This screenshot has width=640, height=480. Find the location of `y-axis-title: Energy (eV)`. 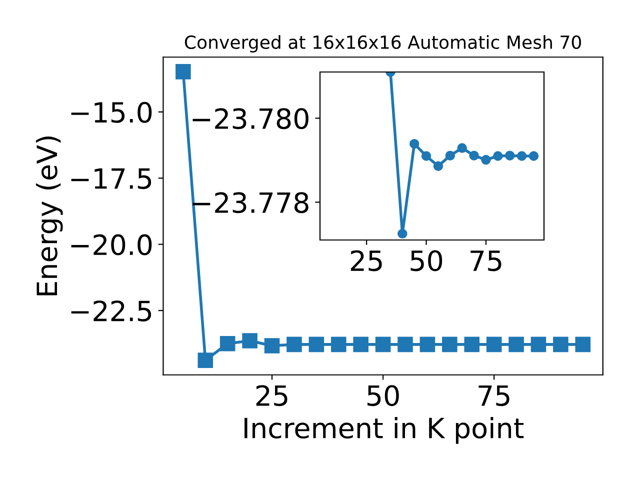

y-axis-title: Energy (eV) is located at coordinates (49, 216).